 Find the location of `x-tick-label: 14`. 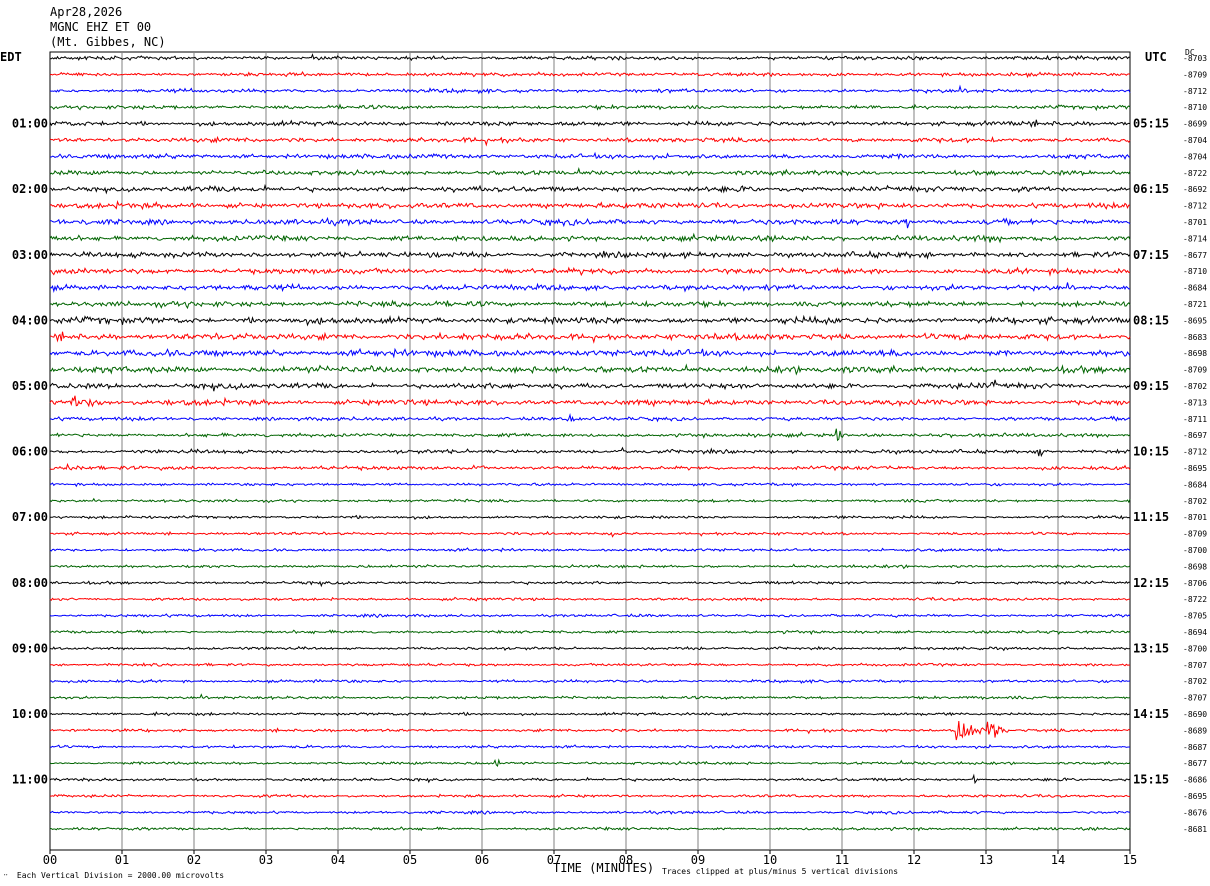

x-tick-label: 14 is located at coordinates (1058, 860).